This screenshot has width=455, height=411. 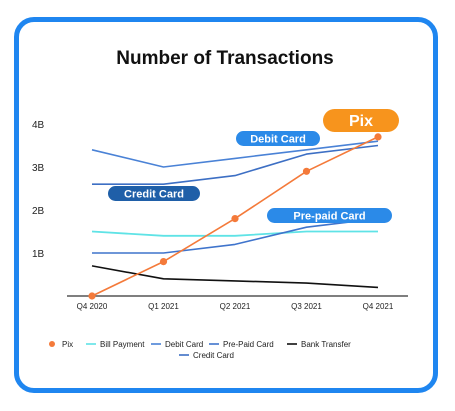 What do you see at coordinates (38, 125) in the screenshot?
I see `y-tick-label: 4B` at bounding box center [38, 125].